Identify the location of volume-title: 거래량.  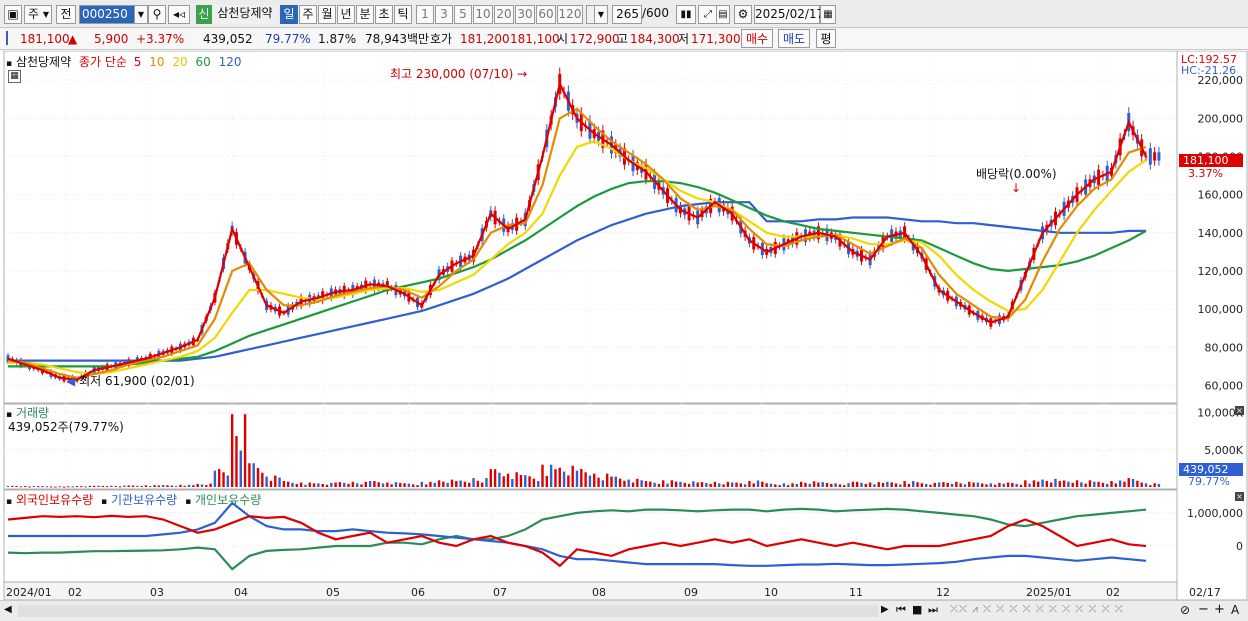
(32, 413).